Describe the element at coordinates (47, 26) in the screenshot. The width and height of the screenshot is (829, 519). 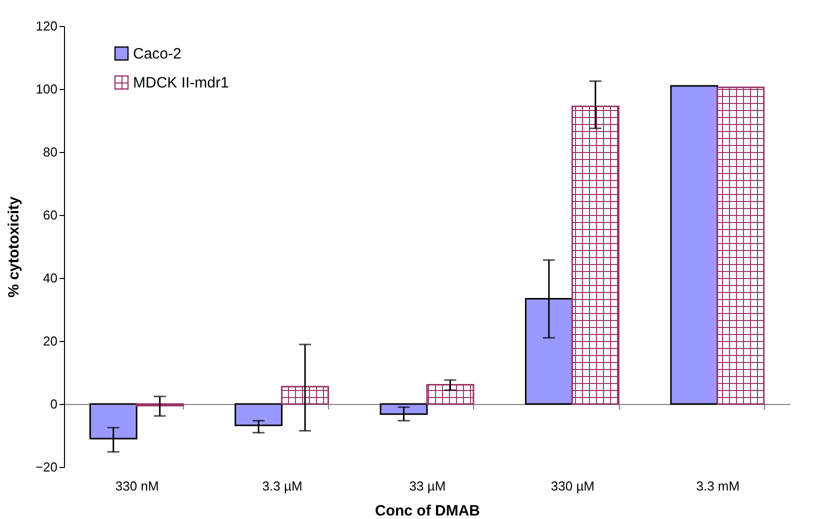
I see `y-tick-label: 120` at that location.